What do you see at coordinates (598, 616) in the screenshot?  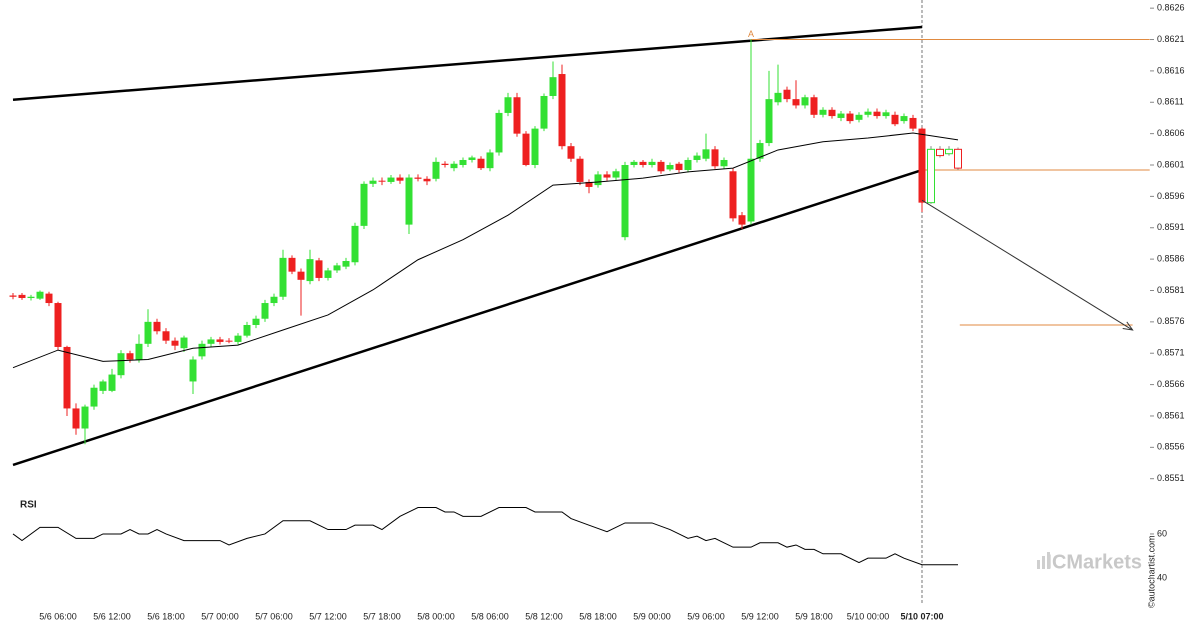 I see `x-tick-label: 5/8 18:00` at bounding box center [598, 616].